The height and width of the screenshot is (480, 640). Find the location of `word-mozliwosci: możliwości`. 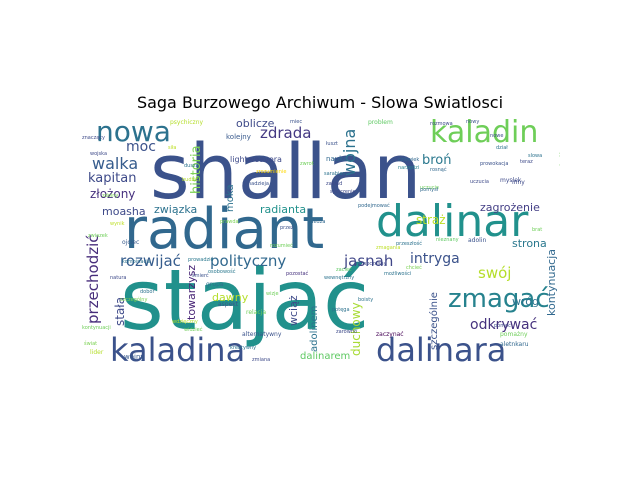

word-mozliwosci: możliwości is located at coordinates (398, 274).